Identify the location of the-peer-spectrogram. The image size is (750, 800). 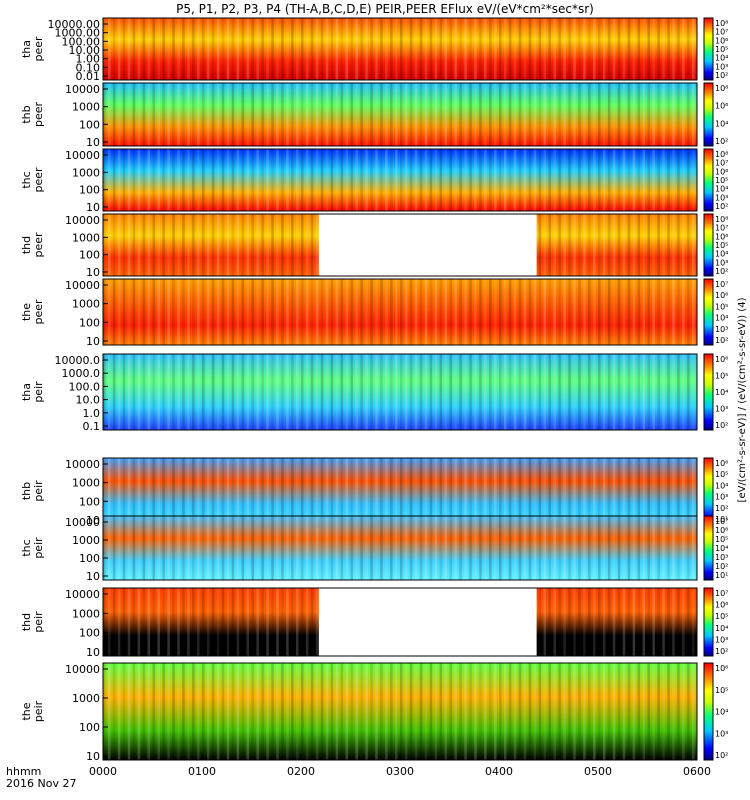
(400, 312).